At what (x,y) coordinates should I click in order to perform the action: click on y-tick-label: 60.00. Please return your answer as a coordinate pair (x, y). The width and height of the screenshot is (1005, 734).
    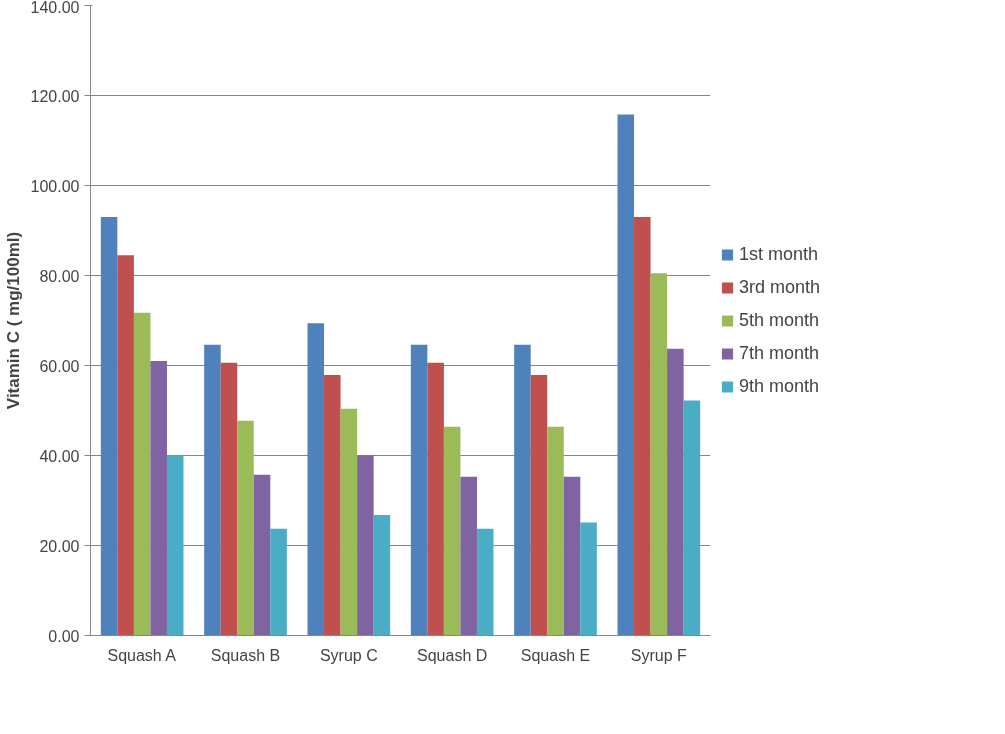
    Looking at the image, I should click on (59, 366).